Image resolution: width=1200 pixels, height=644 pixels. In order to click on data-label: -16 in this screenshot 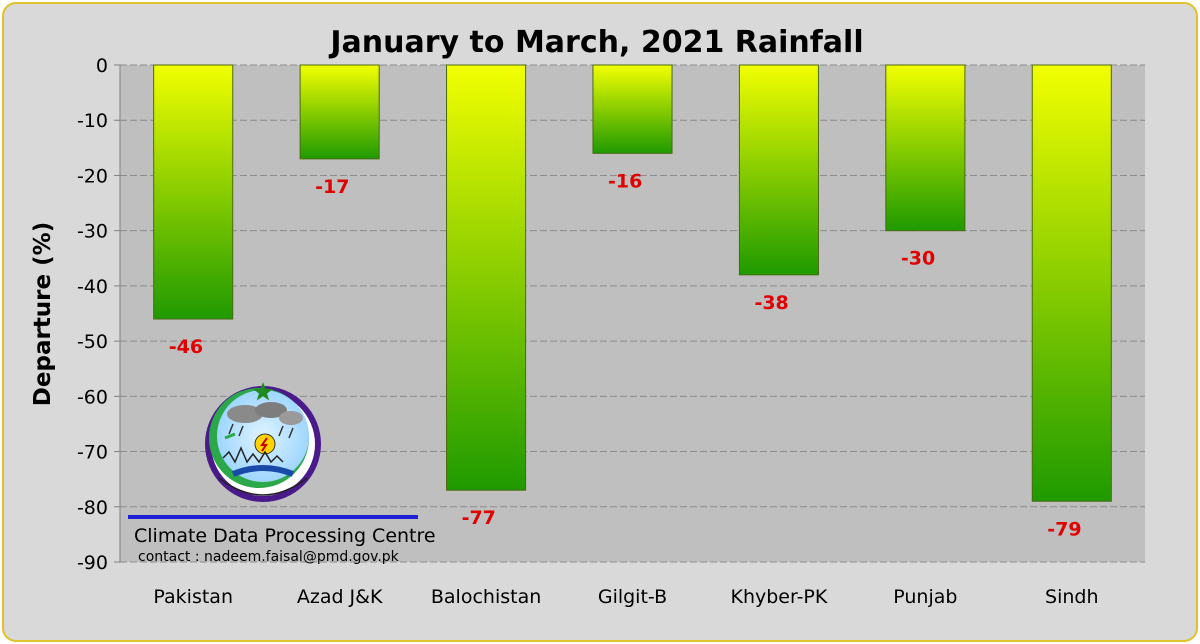, I will do `click(625, 181)`.